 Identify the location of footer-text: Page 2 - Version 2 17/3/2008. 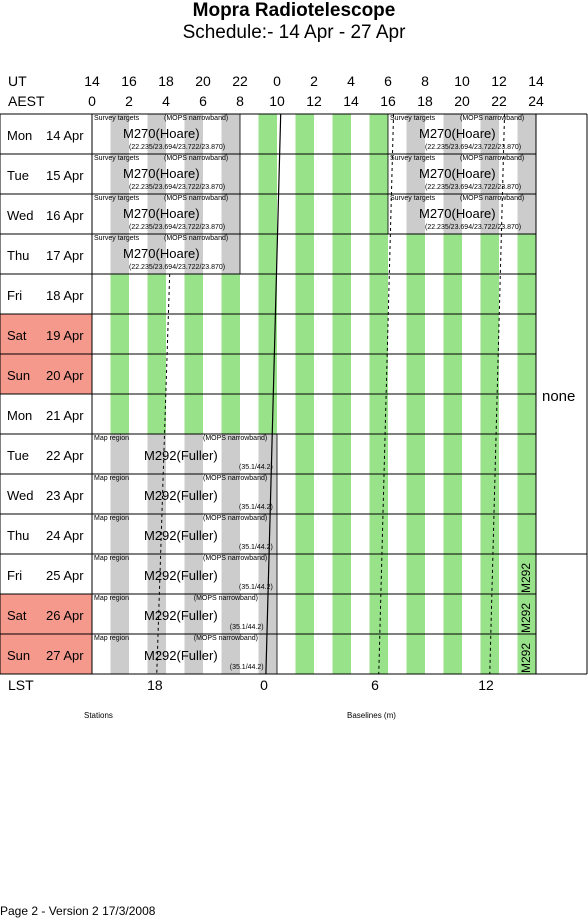
(78, 911).